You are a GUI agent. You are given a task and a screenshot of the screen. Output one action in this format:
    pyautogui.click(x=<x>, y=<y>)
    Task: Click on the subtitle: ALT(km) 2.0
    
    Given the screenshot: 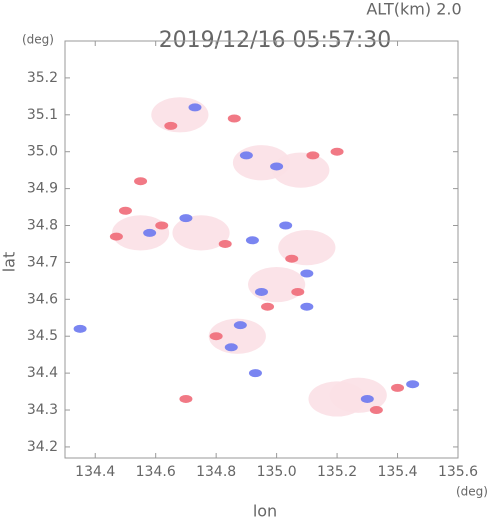 What is the action you would take?
    pyautogui.click(x=413, y=9)
    